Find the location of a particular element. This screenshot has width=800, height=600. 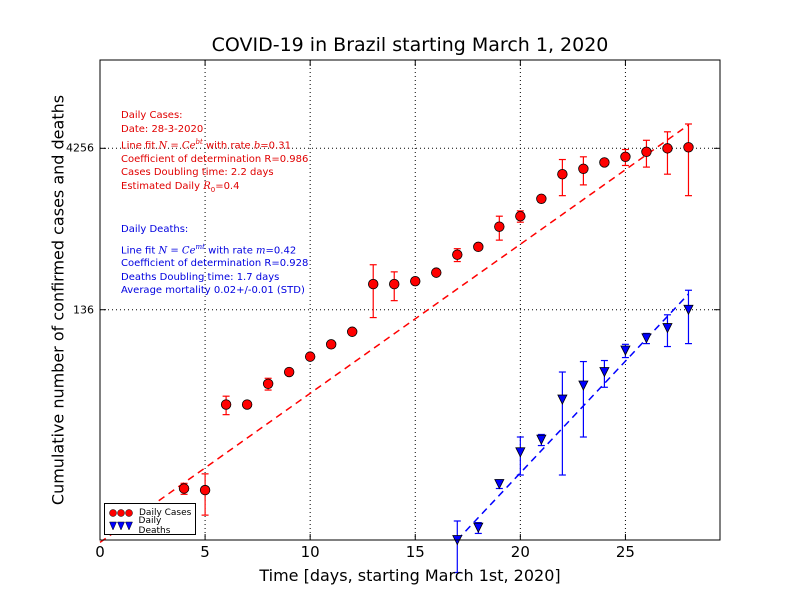

legend-item-cases: Daily Cases is located at coordinates (150, 512).